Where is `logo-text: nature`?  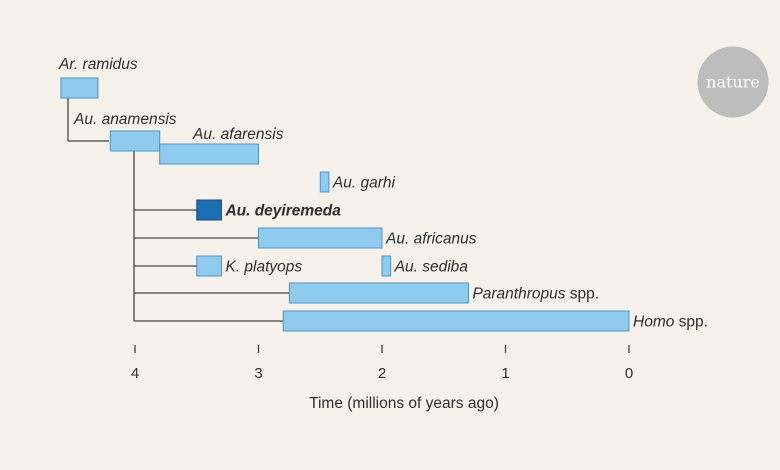 logo-text: nature is located at coordinates (733, 82).